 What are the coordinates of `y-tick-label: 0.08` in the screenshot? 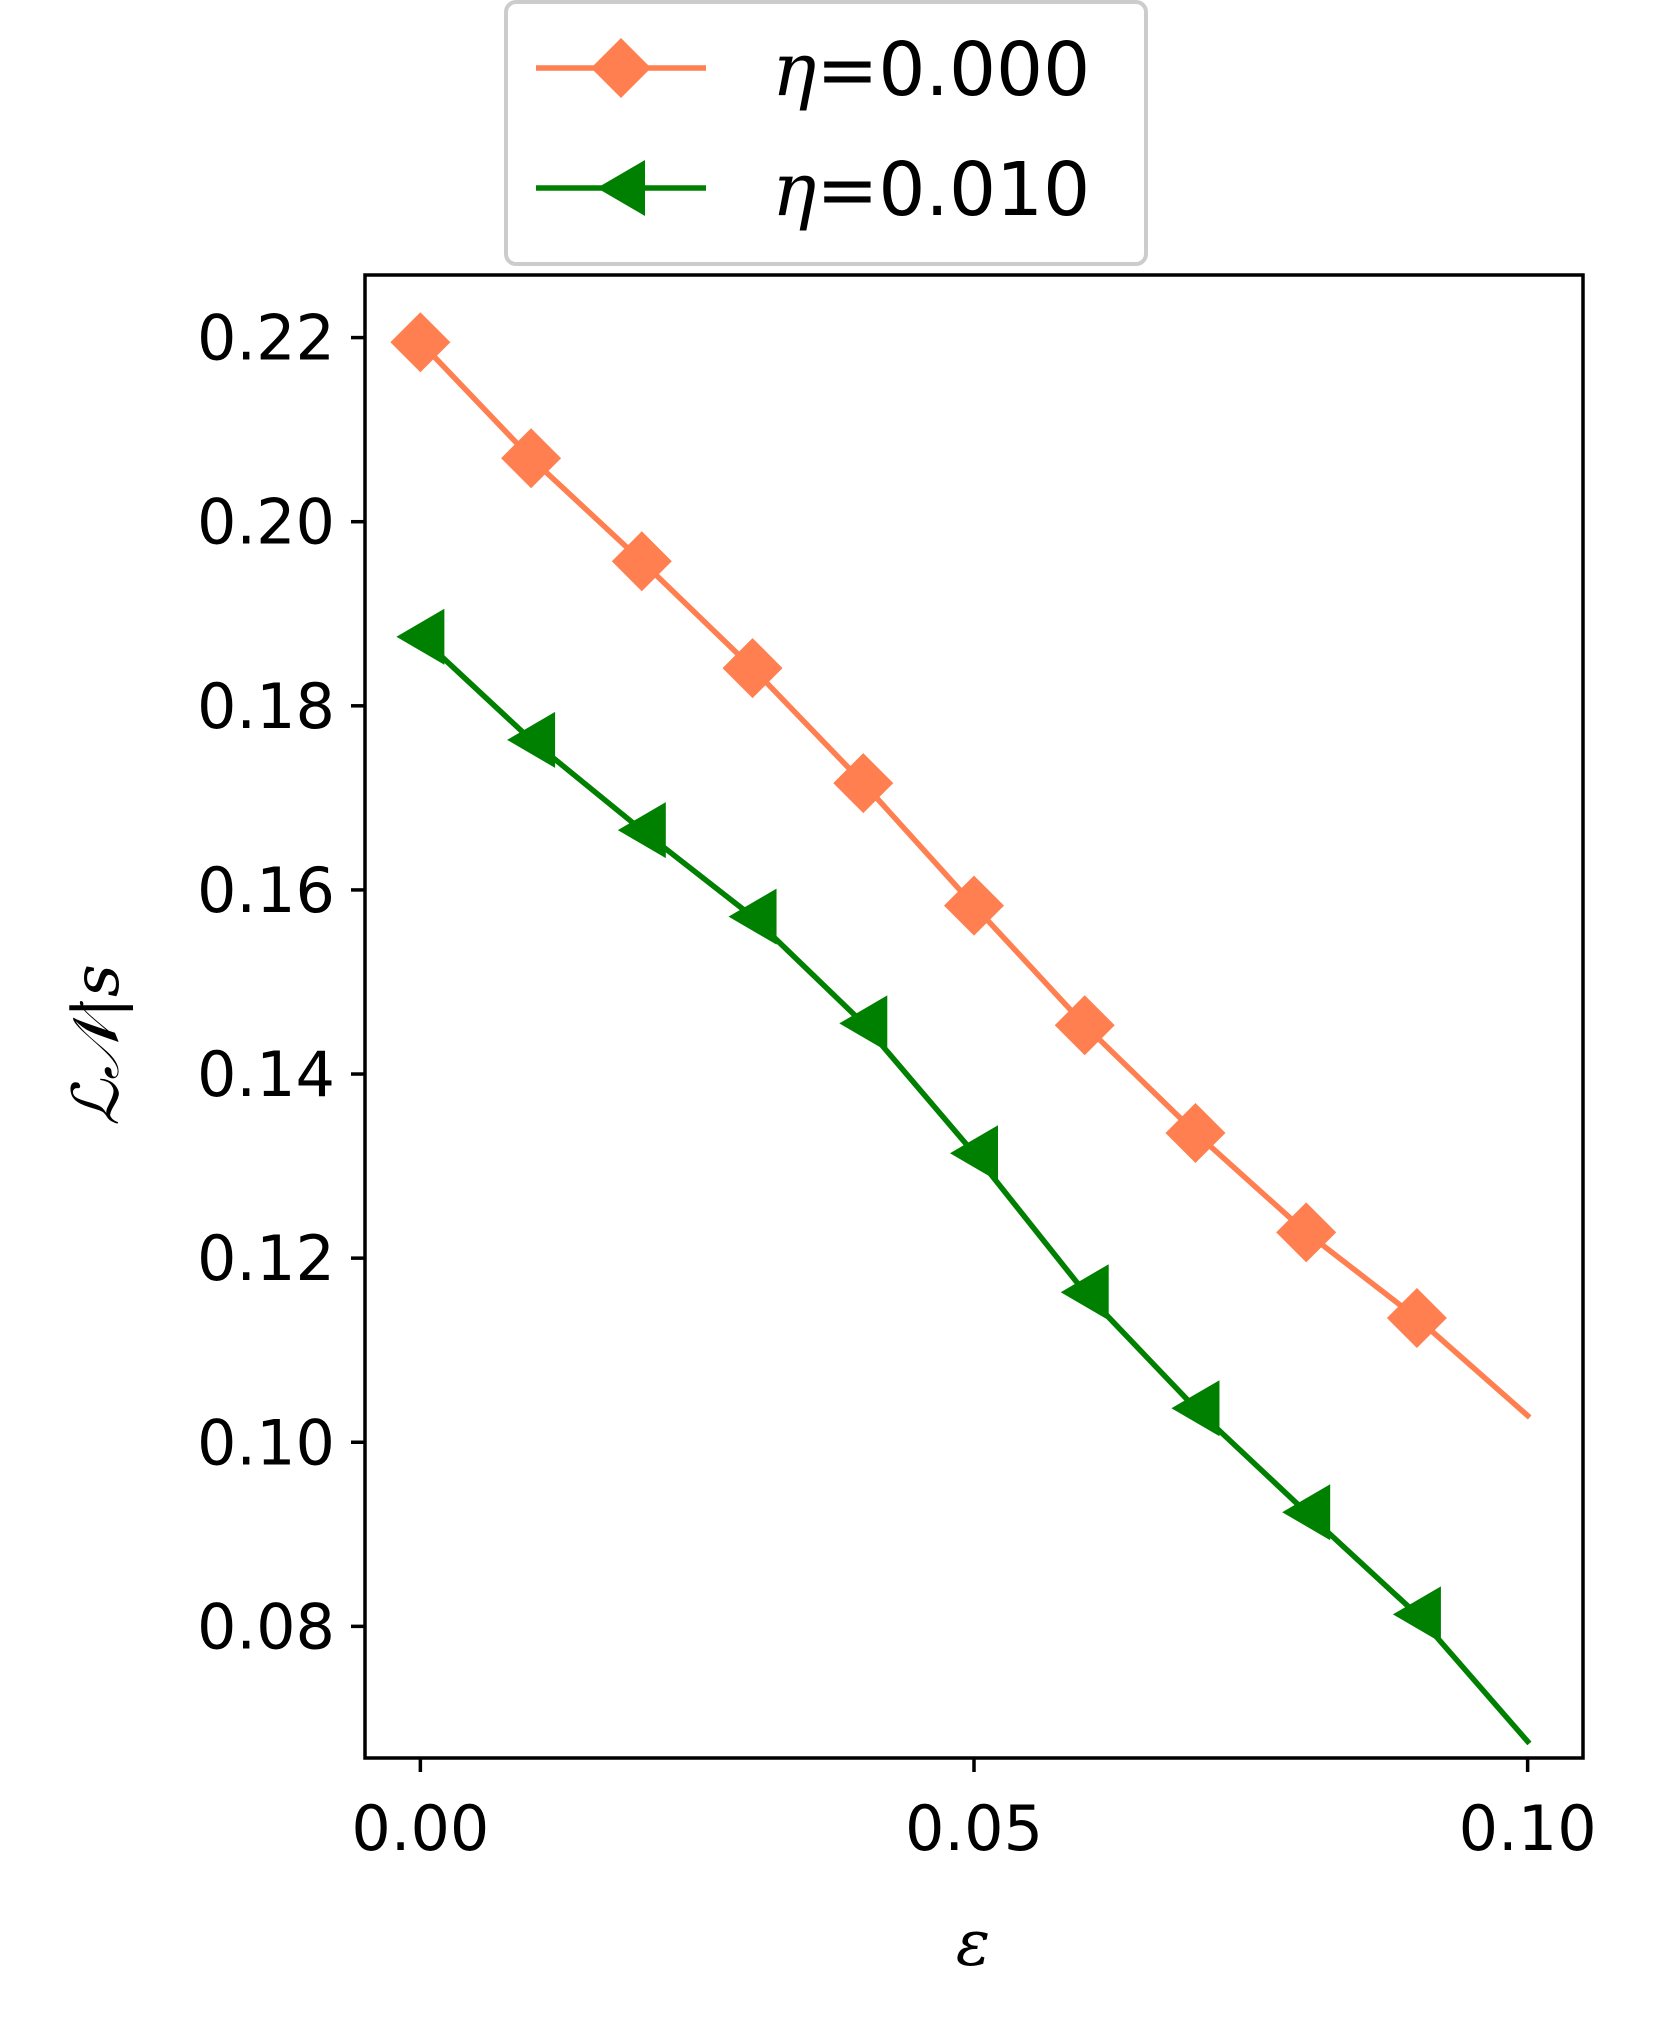 It's located at (266, 1626).